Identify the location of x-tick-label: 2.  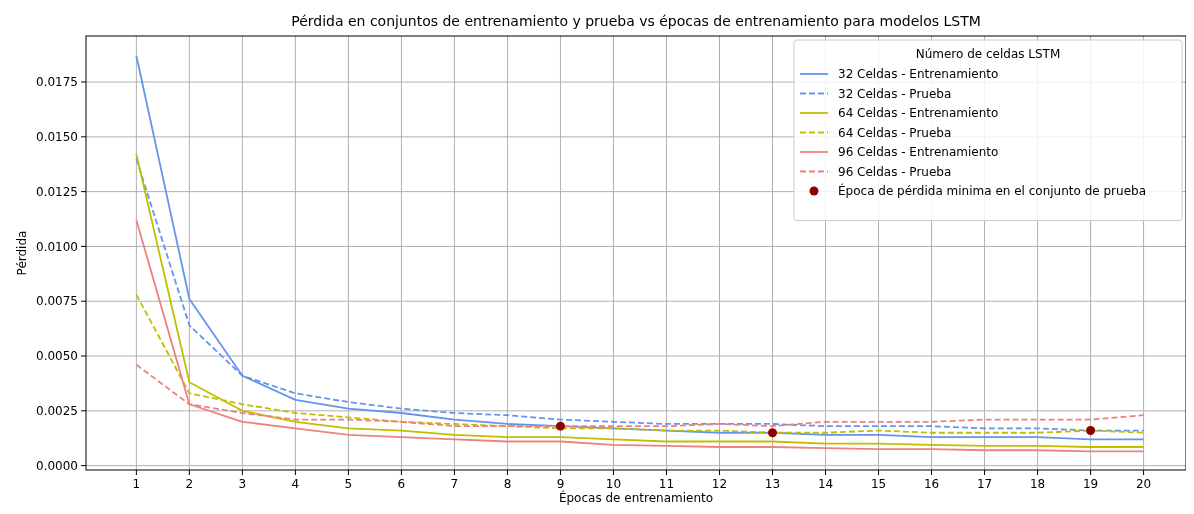
(189, 484).